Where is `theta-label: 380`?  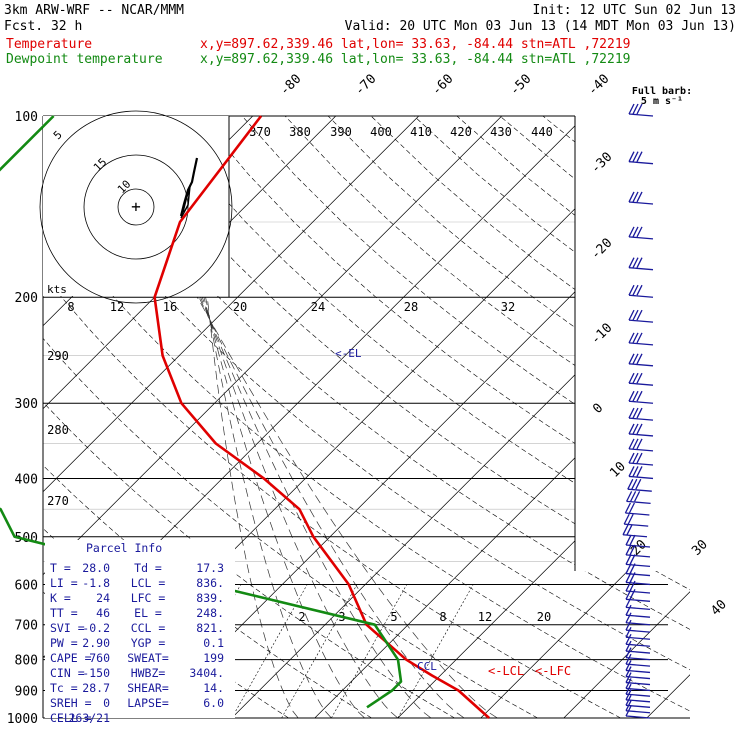
theta-label: 380 is located at coordinates (300, 132).